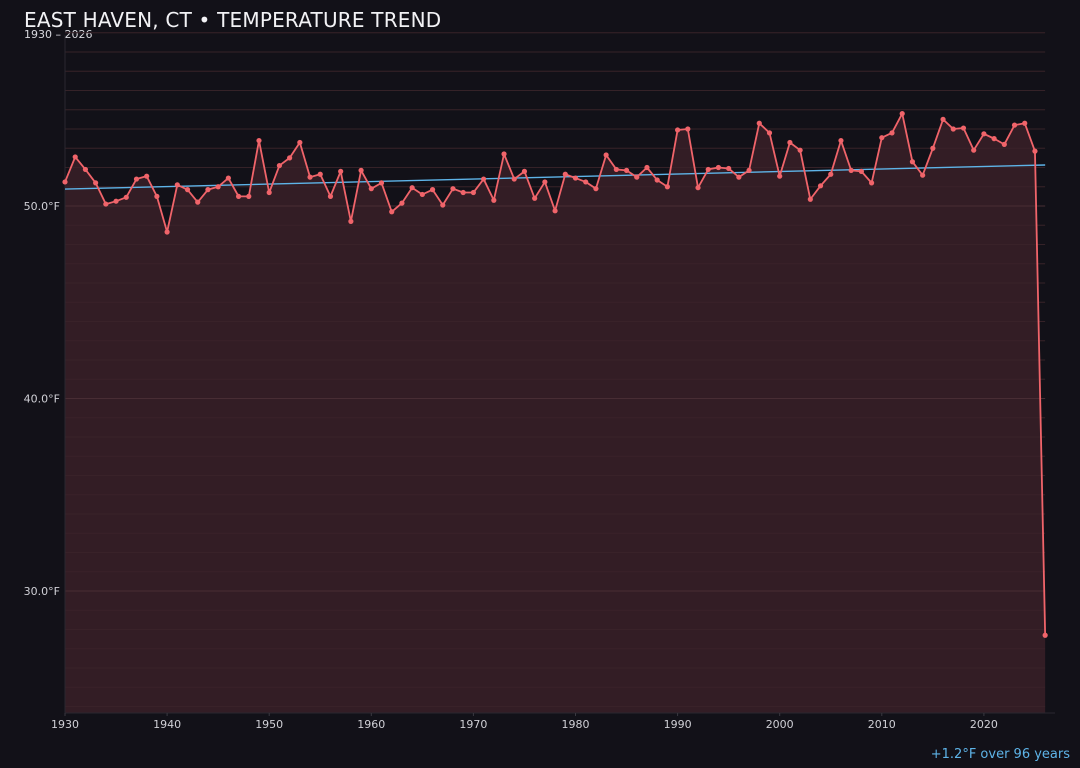 Image resolution: width=1080 pixels, height=768 pixels. Describe the element at coordinates (42, 399) in the screenshot. I see `y-axis-ticks: 30.0°F 40.0°F 50.0°F` at that location.